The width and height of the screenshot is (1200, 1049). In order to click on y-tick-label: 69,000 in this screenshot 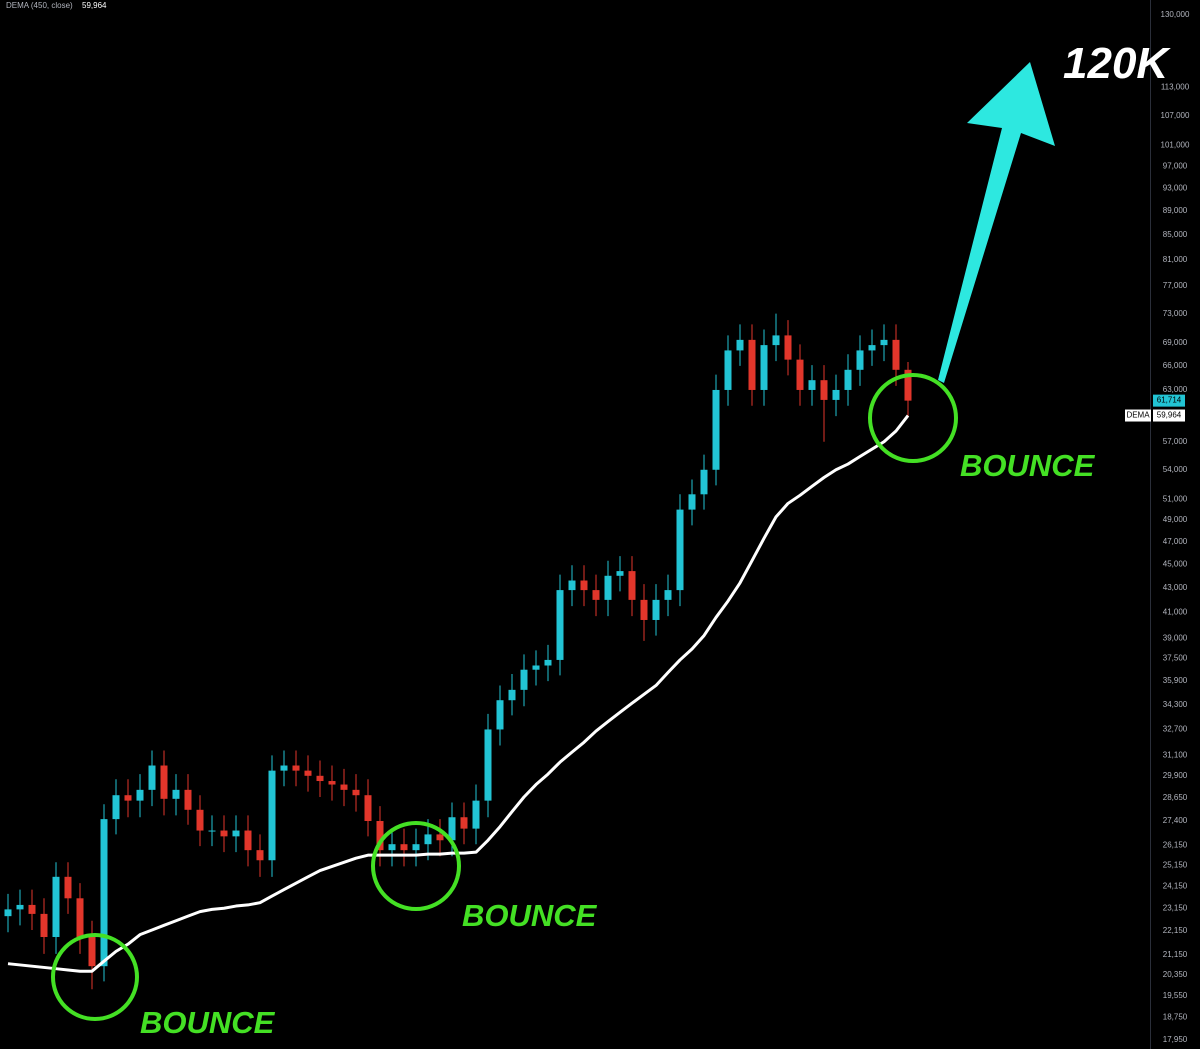, I will do `click(1175, 342)`.